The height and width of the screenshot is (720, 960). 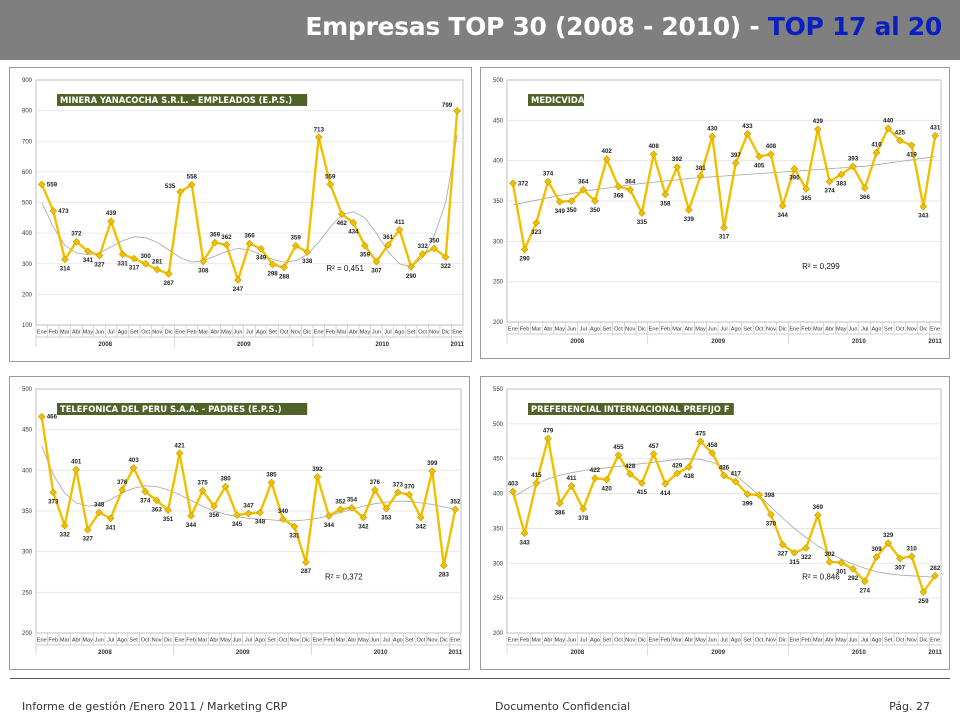 I want to click on data-label: 440, so click(x=888, y=120).